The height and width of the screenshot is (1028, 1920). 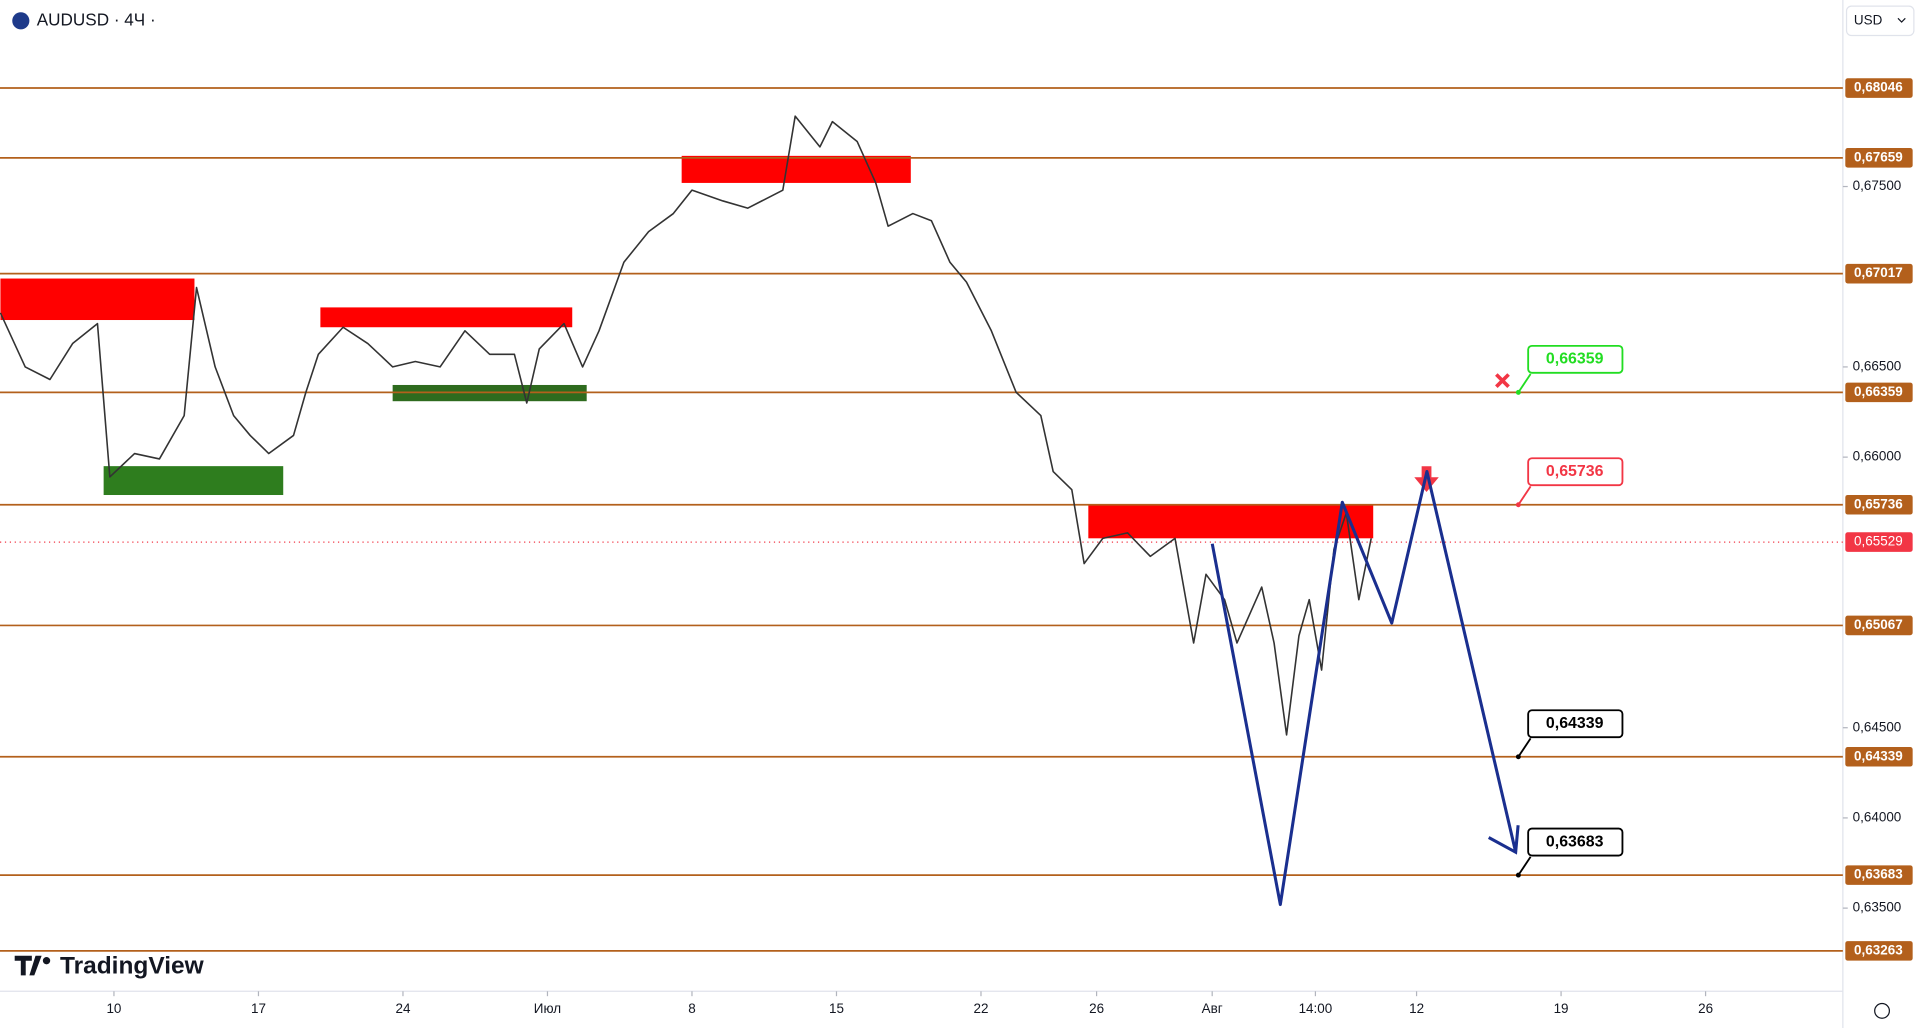 I want to click on brand-logo: TradingView, so click(x=109, y=965).